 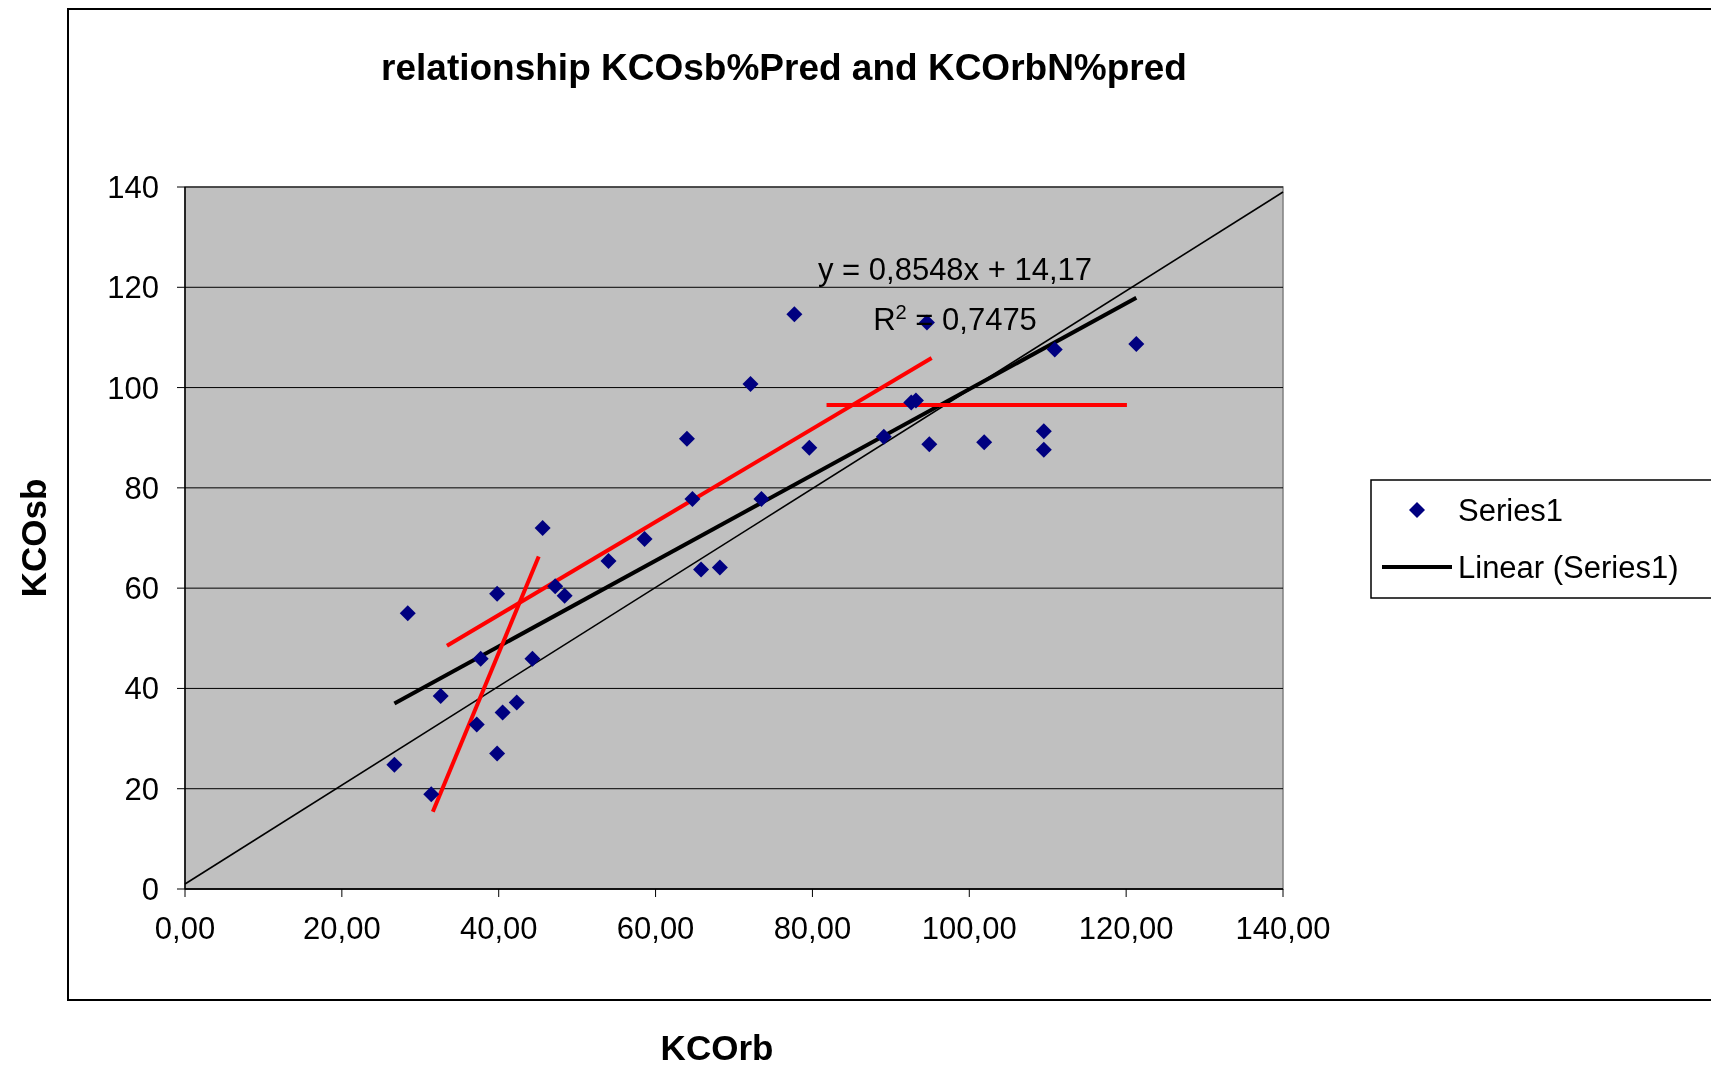 I want to click on x-tick-label: 140,00, so click(x=1283, y=928).